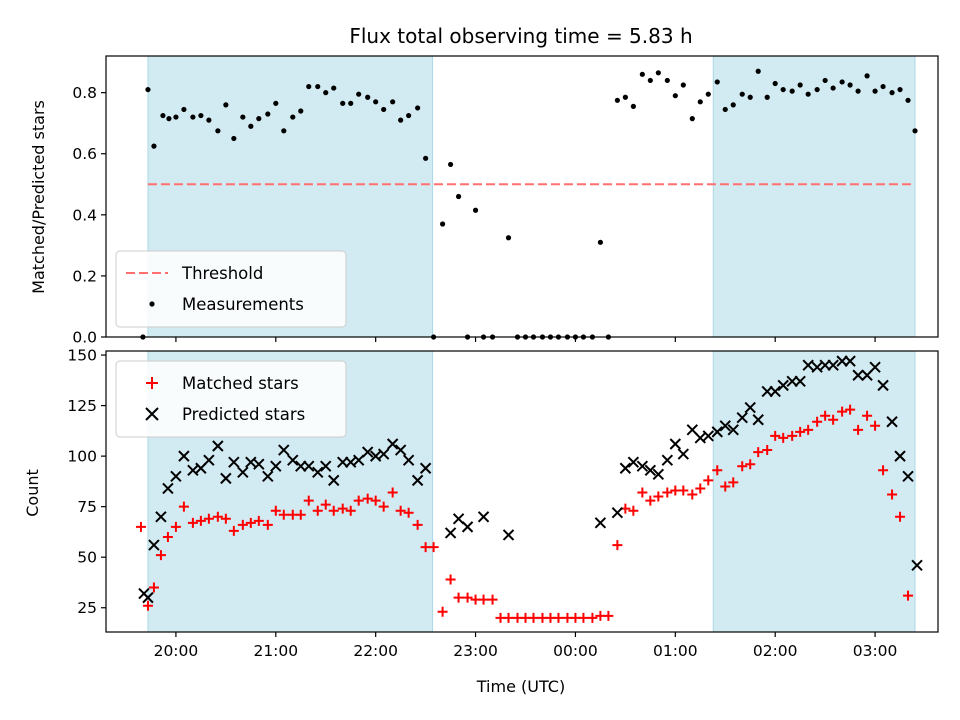 Image resolution: width=960 pixels, height=720 pixels. I want to click on top-y-tick-label-0: 0.0, so click(84, 338).